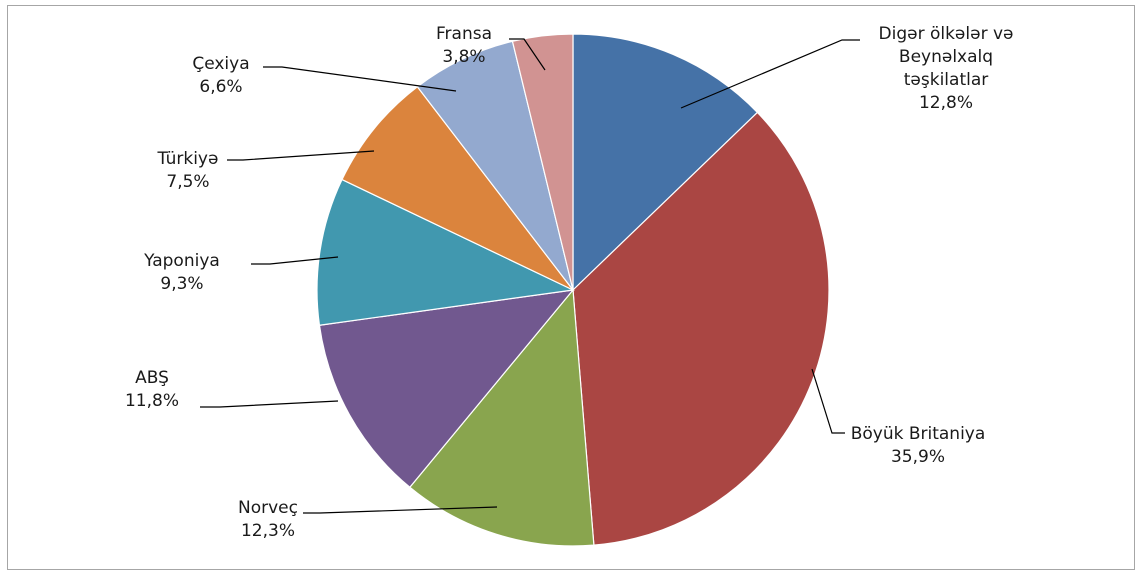  What do you see at coordinates (464, 45) in the screenshot?
I see `data-label-8: Fransa 3,8%` at bounding box center [464, 45].